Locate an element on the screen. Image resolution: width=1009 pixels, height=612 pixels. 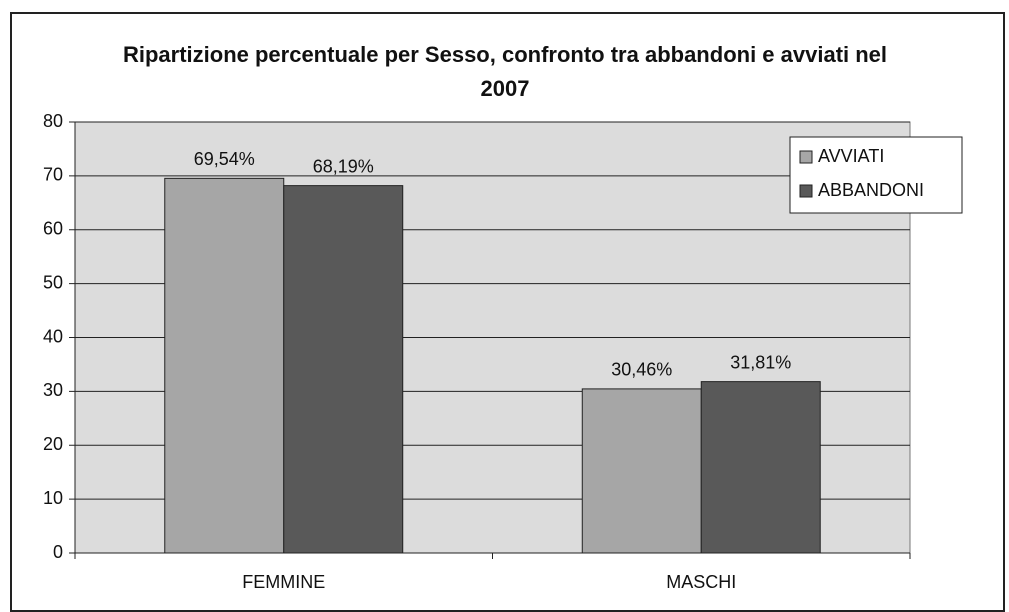
legend-label: AVVIATI is located at coordinates (851, 156).